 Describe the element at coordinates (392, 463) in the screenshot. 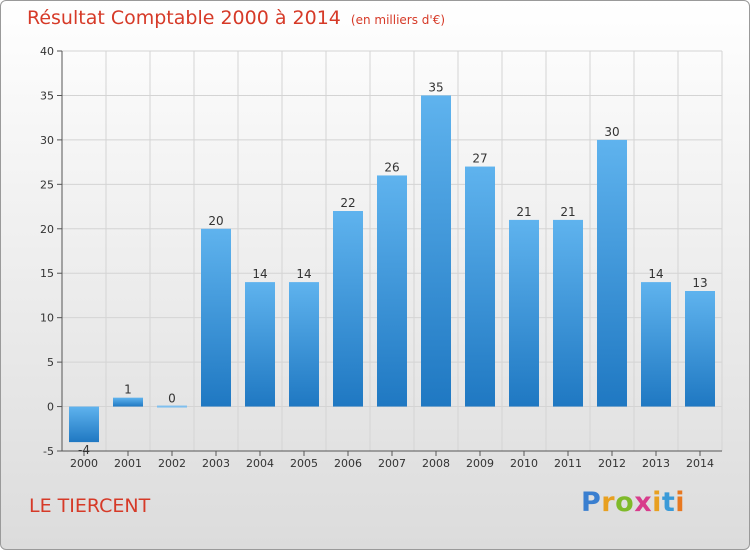

I see `x-tick-label-2007: 2007` at that location.